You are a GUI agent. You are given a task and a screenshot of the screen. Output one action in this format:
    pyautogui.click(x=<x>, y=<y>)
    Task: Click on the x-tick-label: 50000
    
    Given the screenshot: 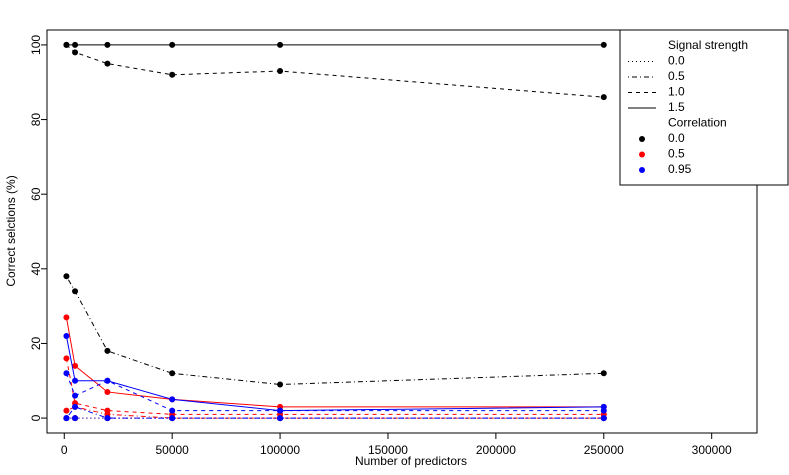 What is the action you would take?
    pyautogui.click(x=172, y=450)
    